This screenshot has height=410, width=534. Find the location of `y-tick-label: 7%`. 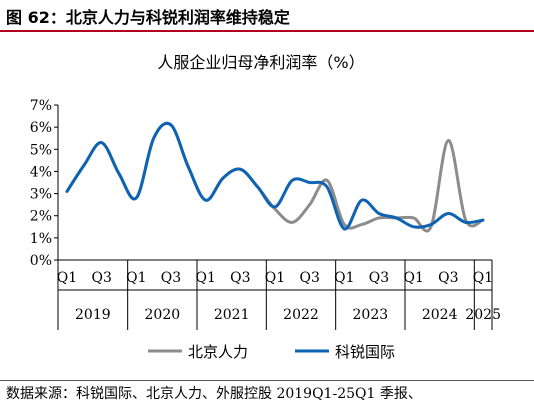

y-tick-label: 7% is located at coordinates (41, 106).